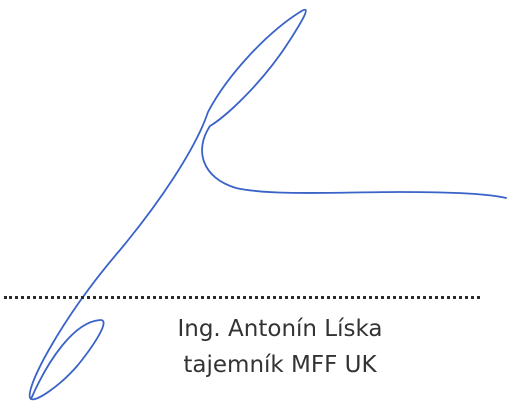 The image size is (508, 403). I want to click on signatory-name: Ing. Antonín Líska, so click(280, 329).